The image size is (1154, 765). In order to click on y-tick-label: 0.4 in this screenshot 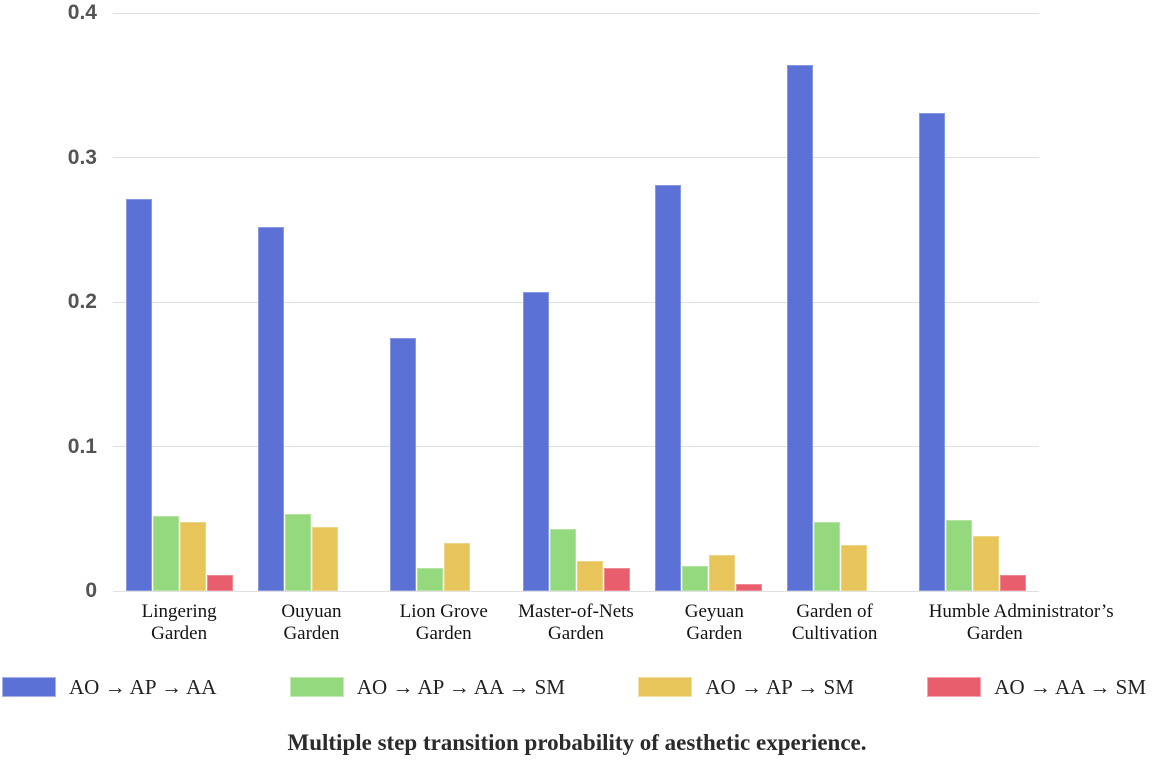, I will do `click(82, 12)`.